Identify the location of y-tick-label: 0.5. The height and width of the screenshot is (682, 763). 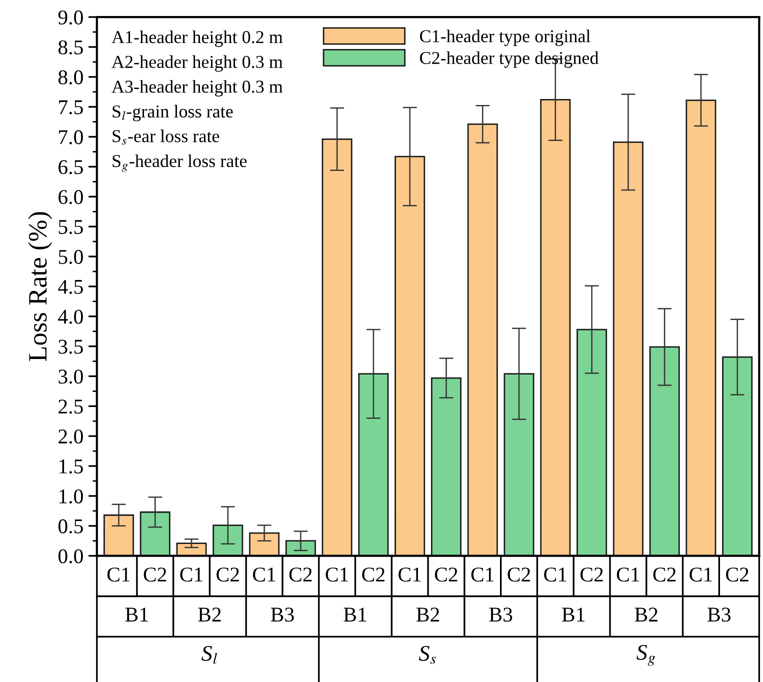
(70, 526).